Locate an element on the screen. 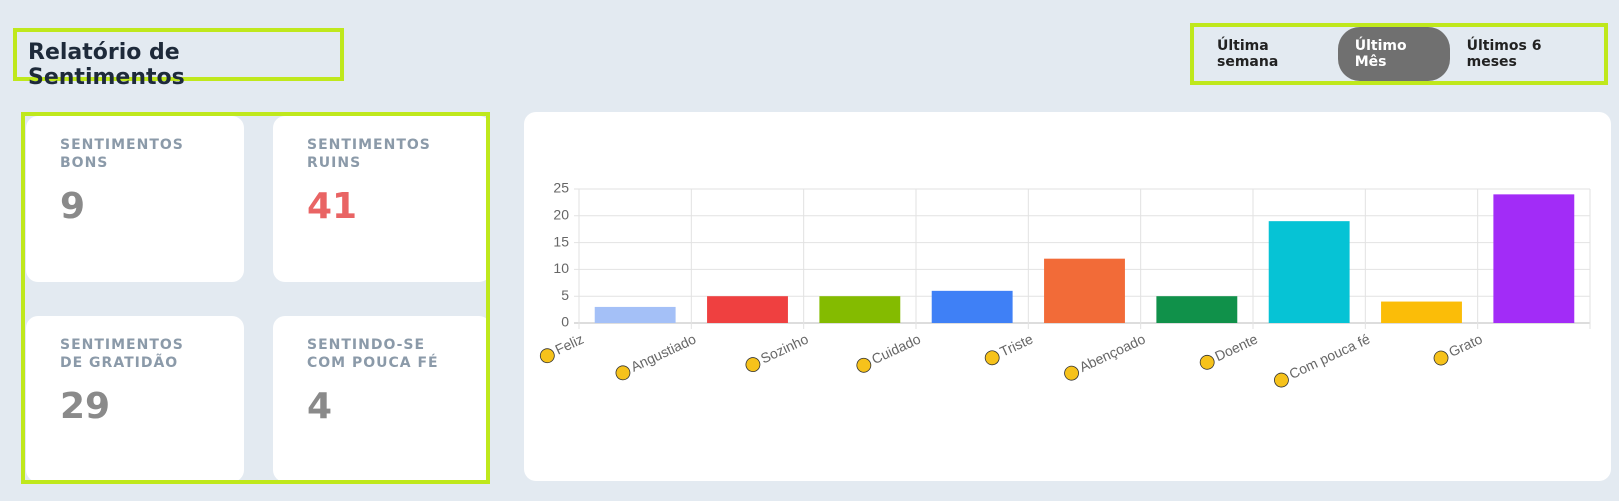 The width and height of the screenshot is (1619, 501). y-tick-label: 15 is located at coordinates (561, 241).